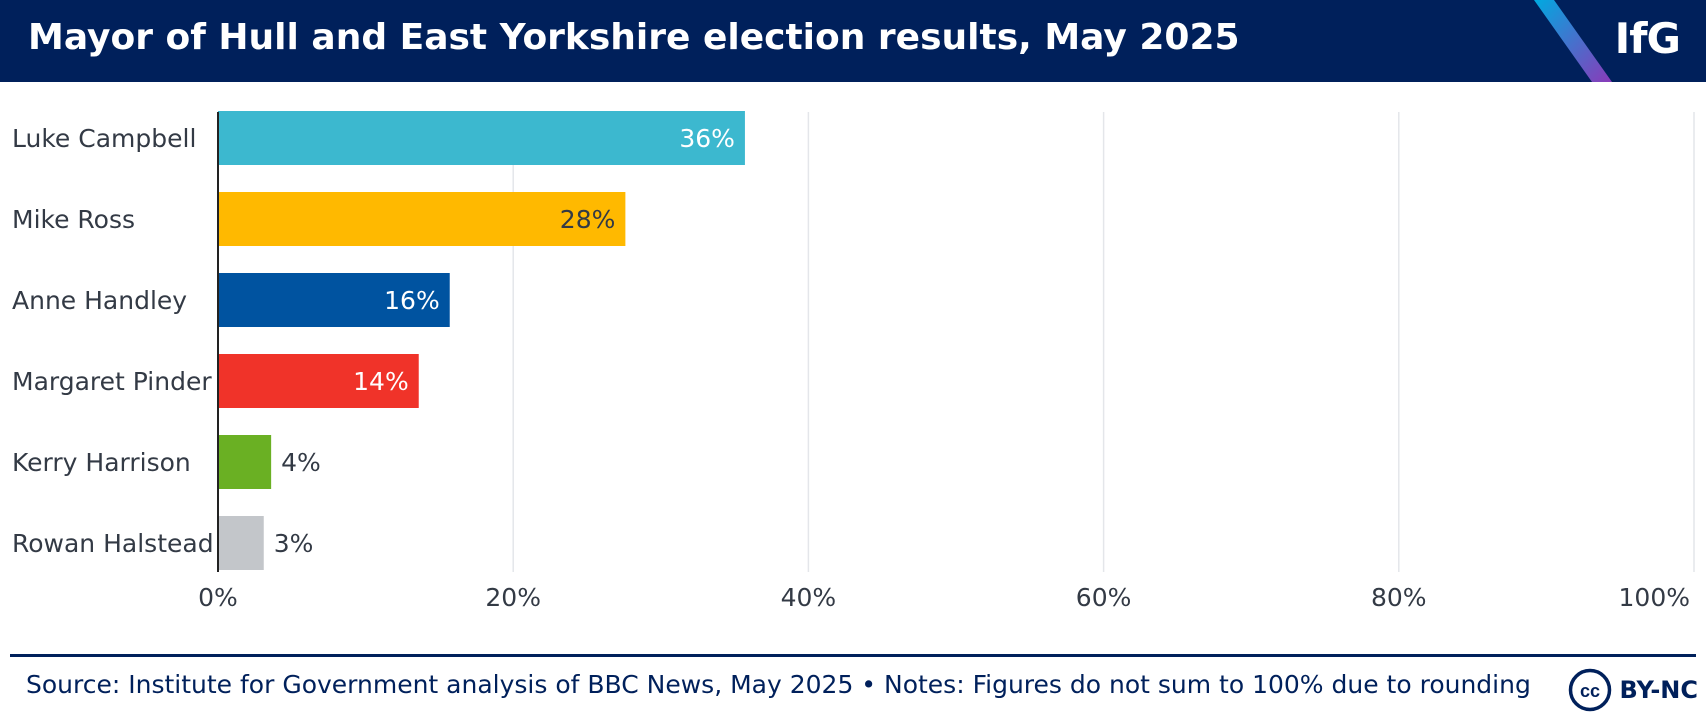  I want to click on category-label: Kerry Harrison, so click(101, 462).